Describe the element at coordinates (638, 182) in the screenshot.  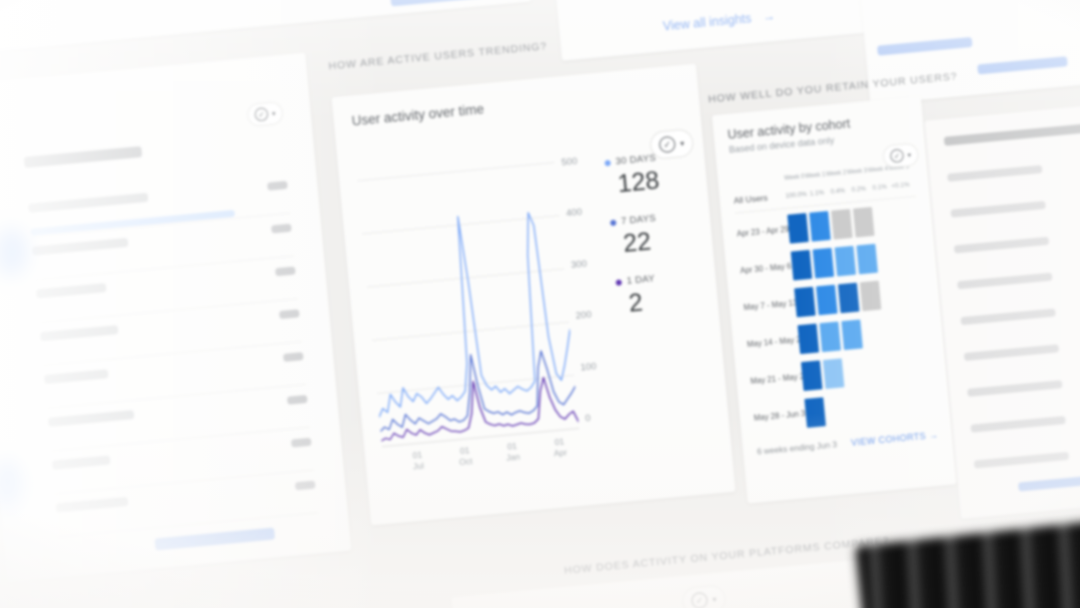
I see `legend-value: 128` at that location.